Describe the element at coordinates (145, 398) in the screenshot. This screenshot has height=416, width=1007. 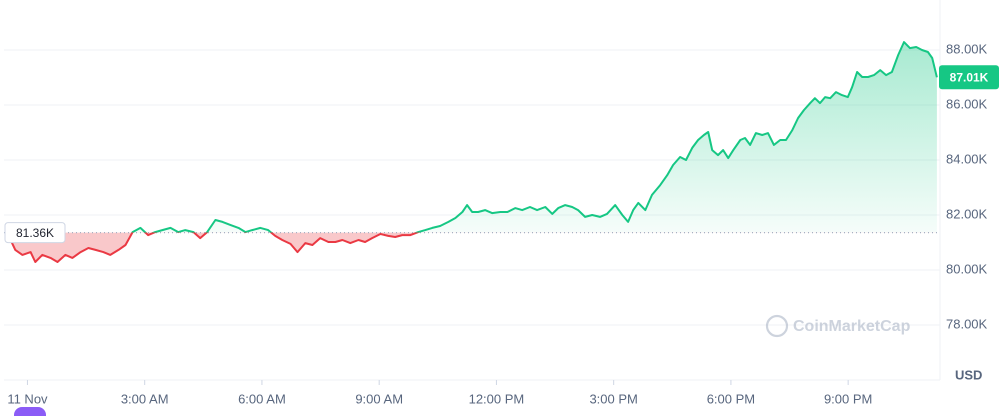
I see `x-tick-label: 3:00 AM` at that location.